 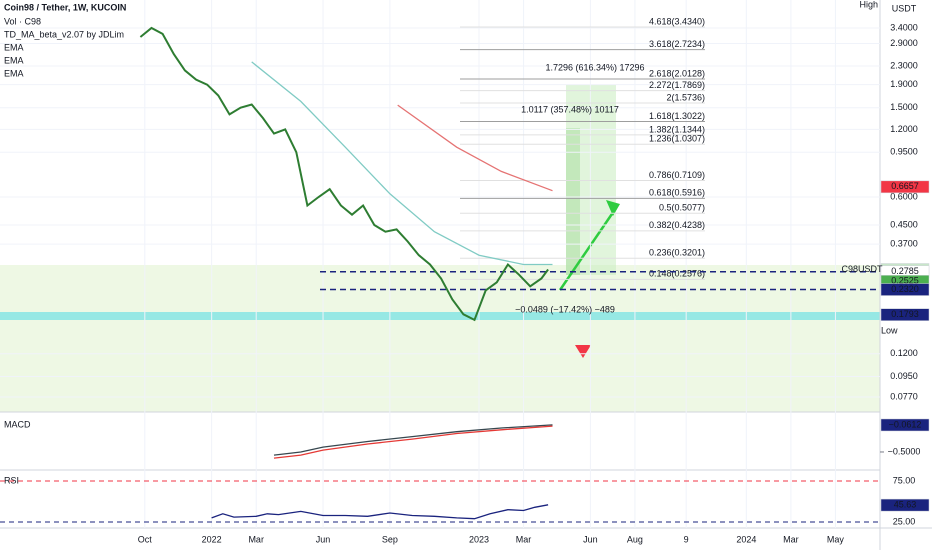 What do you see at coordinates (904, 43) in the screenshot?
I see `y-tick-label: 2.9000` at bounding box center [904, 43].